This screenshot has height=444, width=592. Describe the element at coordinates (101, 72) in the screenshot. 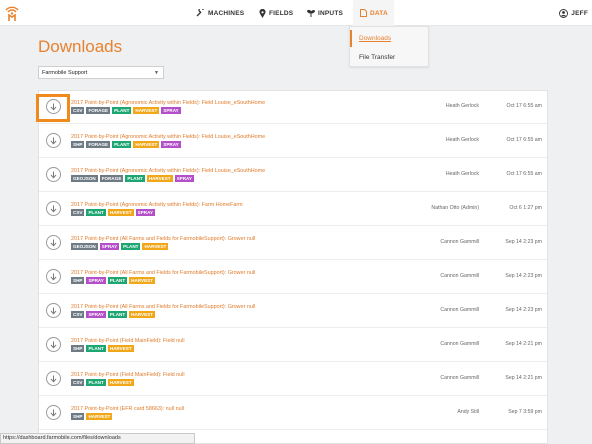

I see `organization-select: Farmobile Support ▼` at that location.